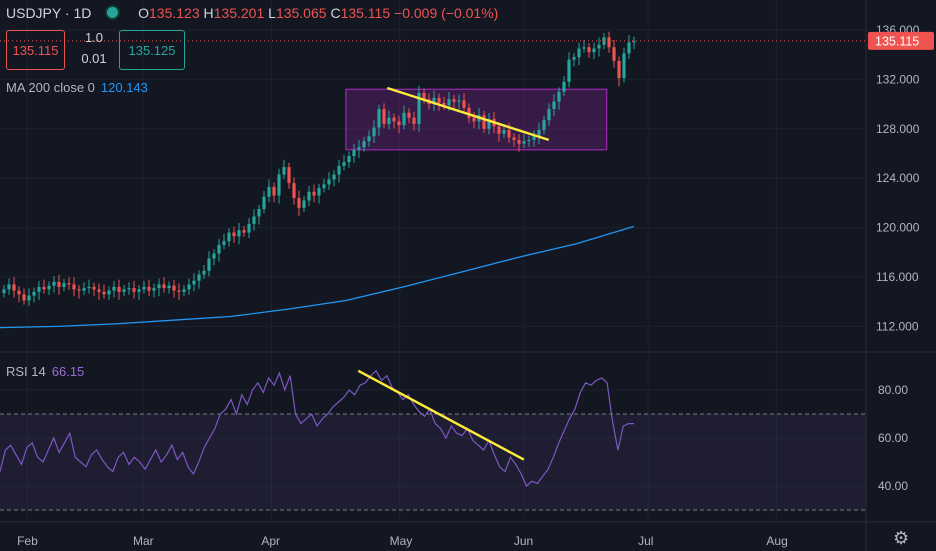 This screenshot has height=551, width=936. What do you see at coordinates (898, 228) in the screenshot?
I see `price-tick-label: 120.000` at bounding box center [898, 228].